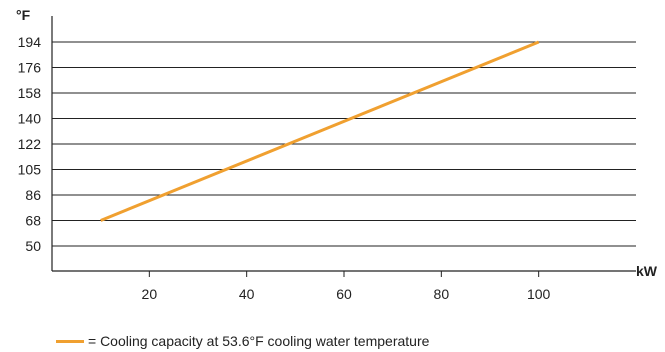  I want to click on y-tick-label: 68, so click(33, 221).